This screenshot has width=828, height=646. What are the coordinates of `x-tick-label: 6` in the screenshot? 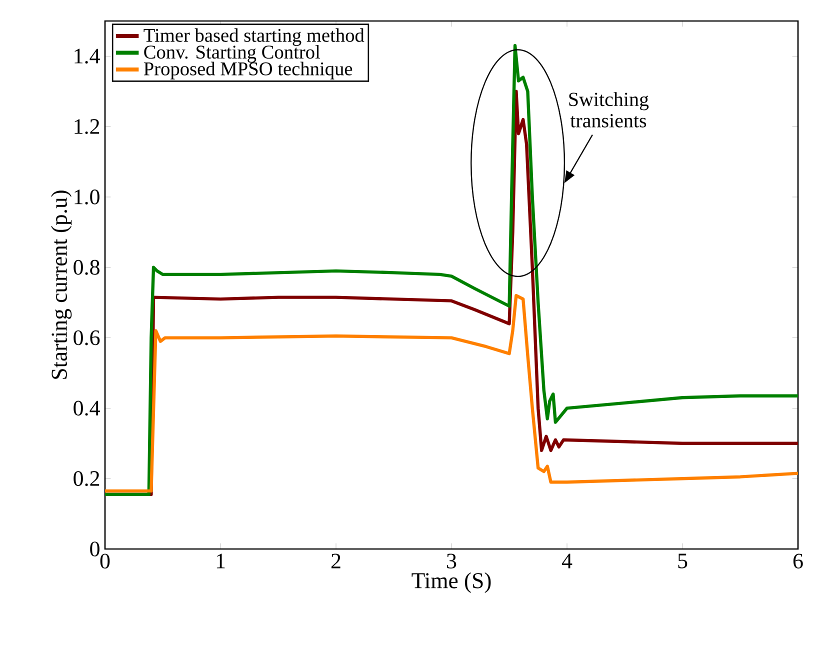 It's located at (798, 561).